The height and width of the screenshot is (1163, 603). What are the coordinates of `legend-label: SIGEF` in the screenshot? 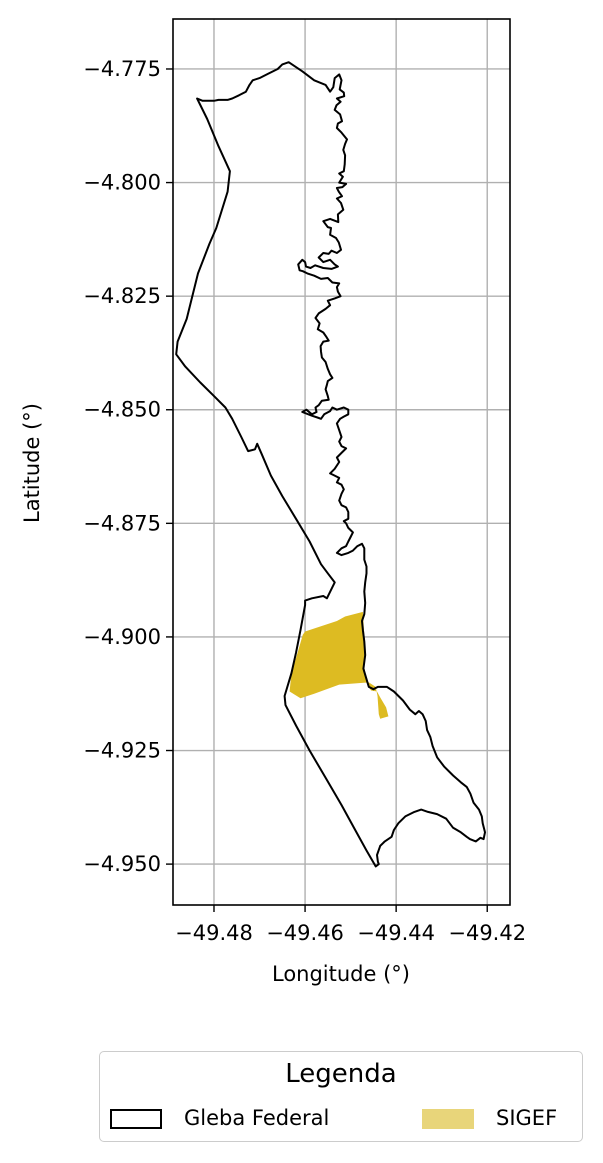 It's located at (527, 1118).